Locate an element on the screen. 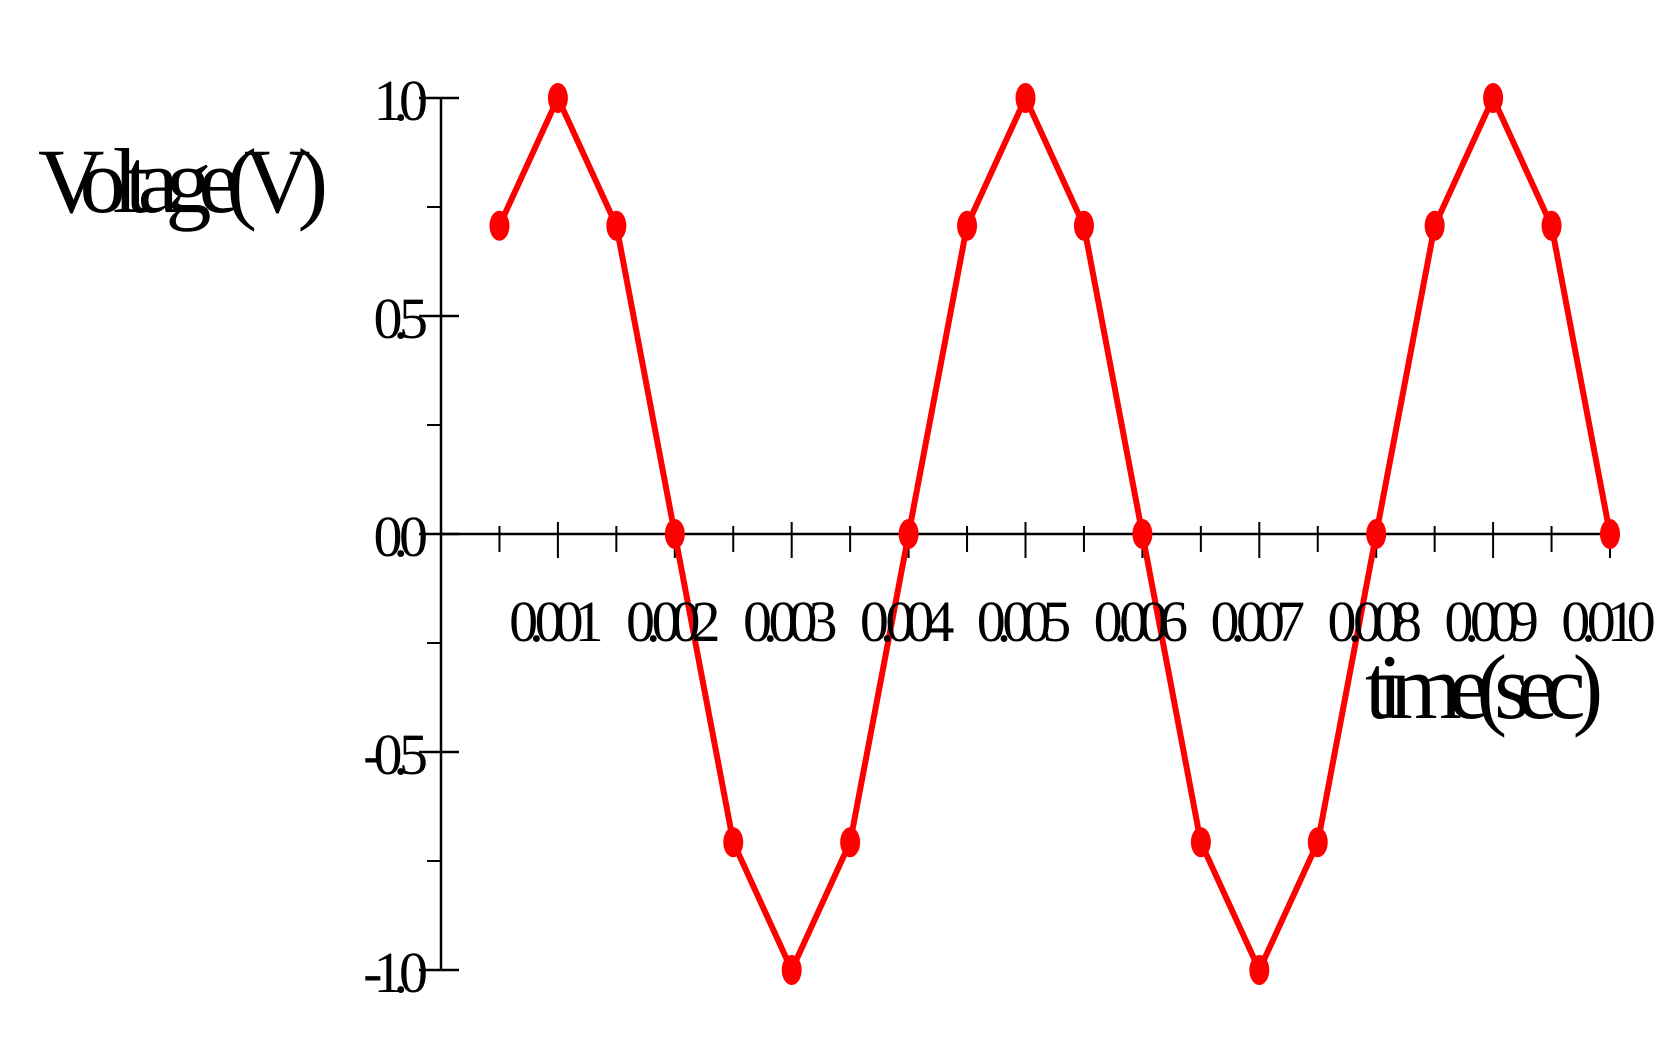  x-axis-title: time(sec) is located at coordinates (1482, 687).